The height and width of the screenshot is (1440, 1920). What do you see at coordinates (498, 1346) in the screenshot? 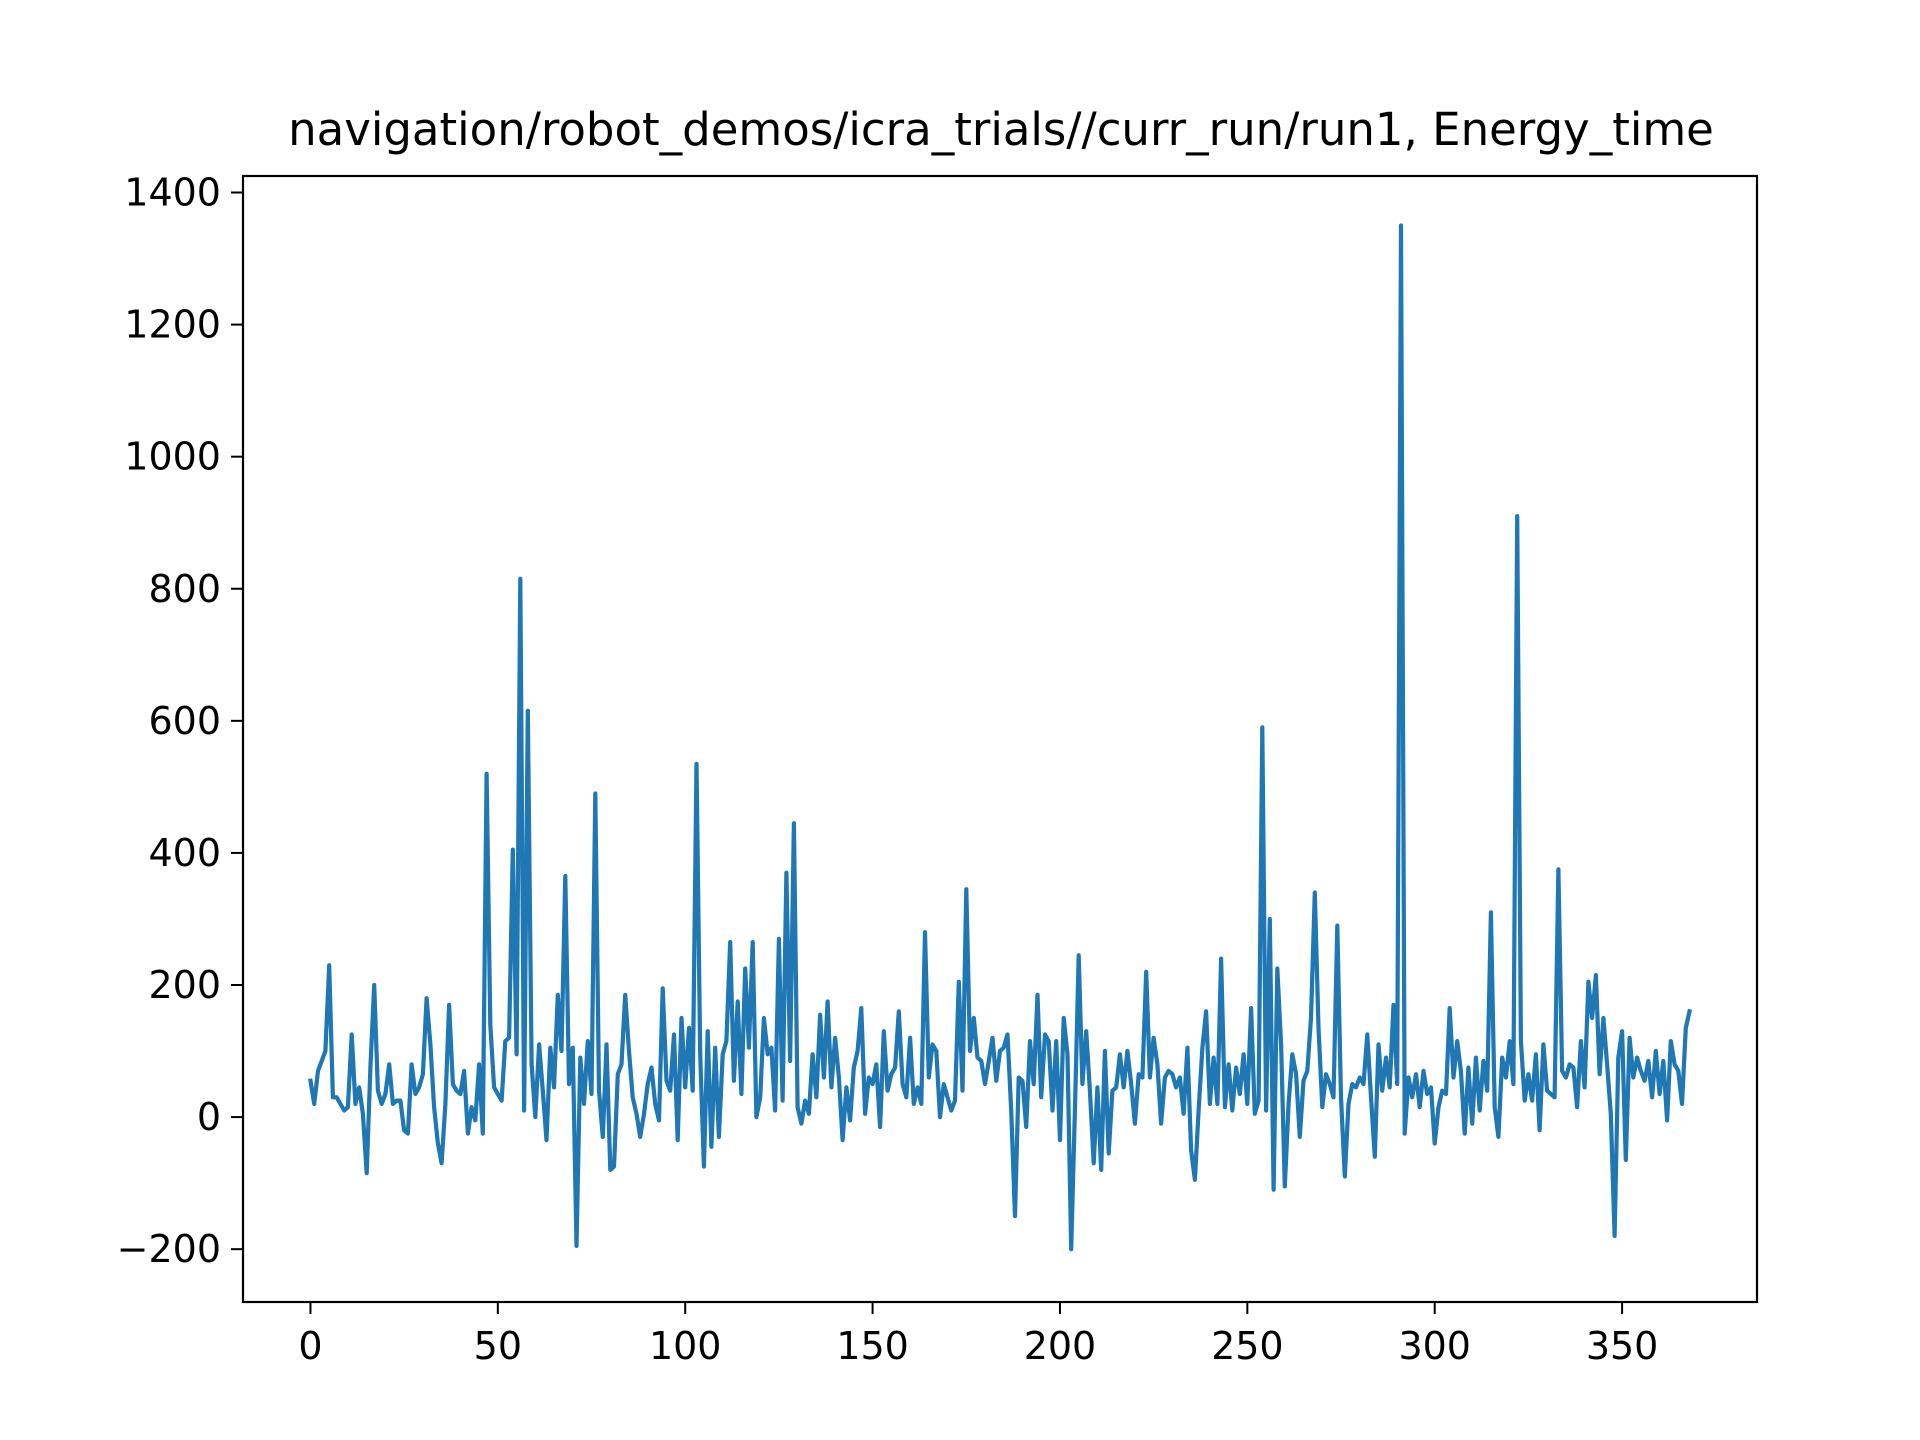
I see `x-tick-label: 50` at bounding box center [498, 1346].